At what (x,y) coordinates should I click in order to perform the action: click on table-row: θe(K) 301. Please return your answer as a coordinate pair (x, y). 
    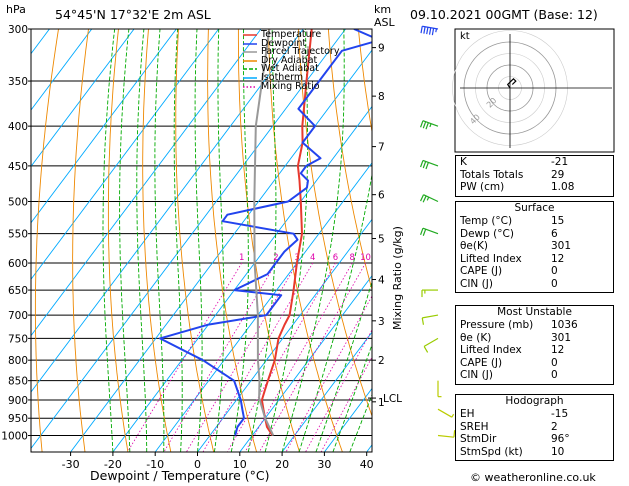
    Looking at the image, I should click on (534, 246).